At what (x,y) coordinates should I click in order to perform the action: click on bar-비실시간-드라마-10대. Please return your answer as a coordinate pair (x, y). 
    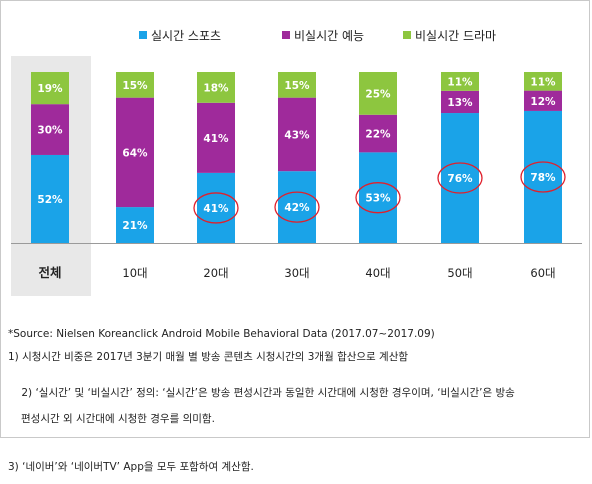
    Looking at the image, I should click on (135, 85).